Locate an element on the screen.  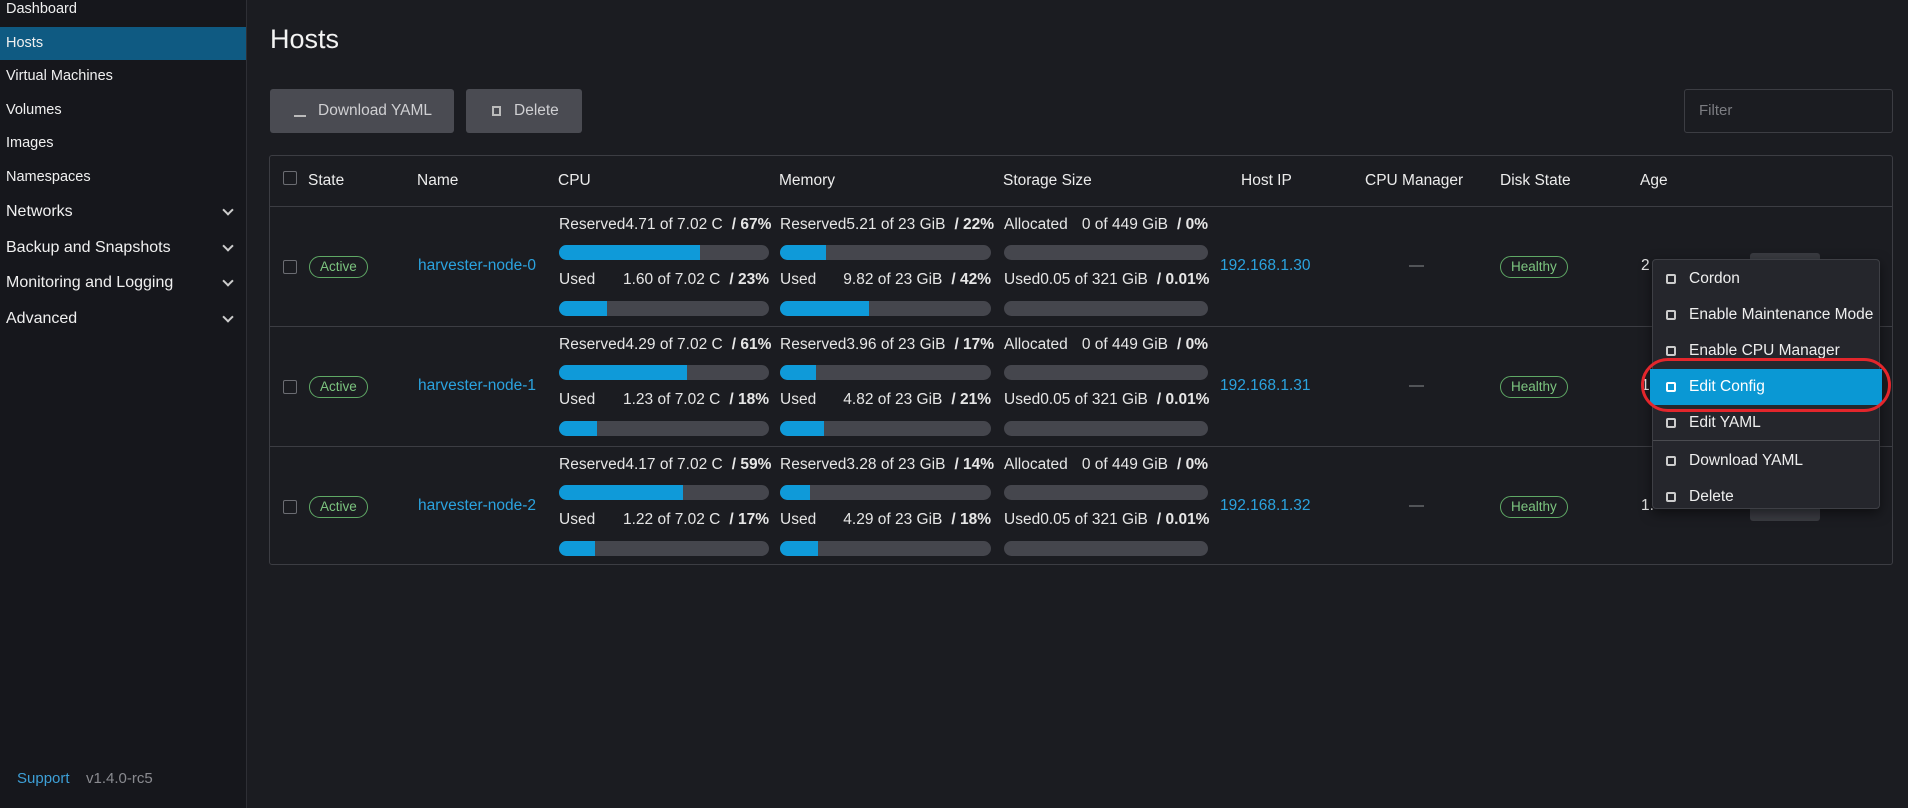
download-yaml-button: Download YAML is located at coordinates (362, 111).